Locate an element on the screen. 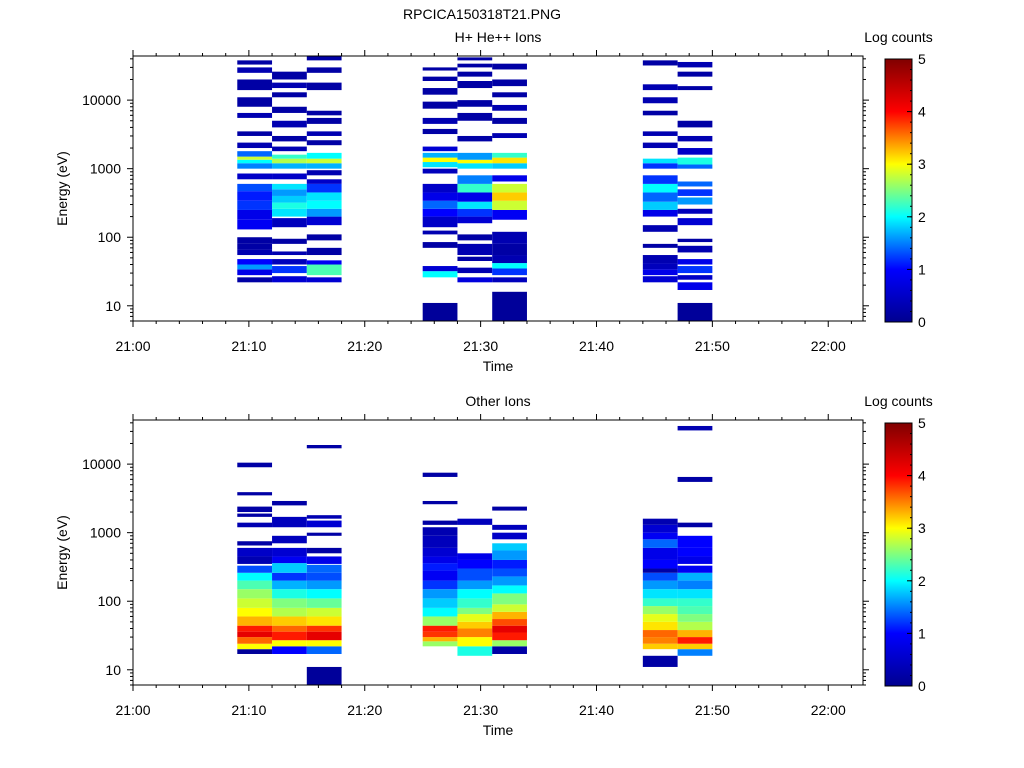 This screenshot has width=1024, height=768. y-axis-label: Energy (eV) is located at coordinates (62, 552).